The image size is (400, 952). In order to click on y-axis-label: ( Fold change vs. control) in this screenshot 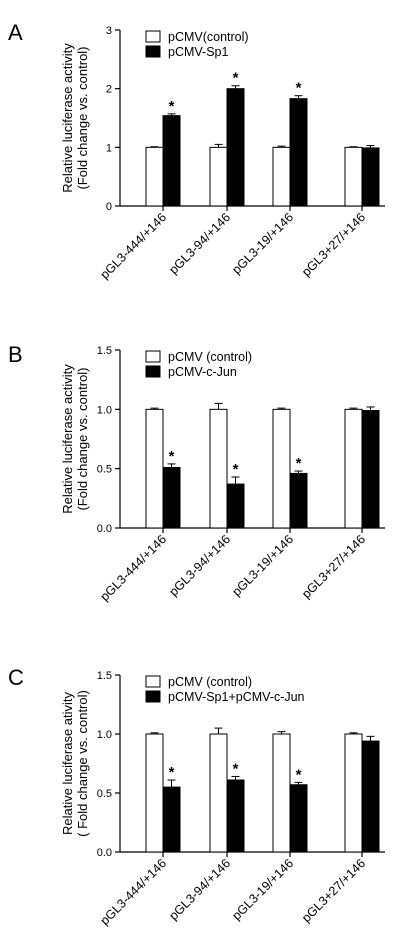, I will do `click(82, 763)`.